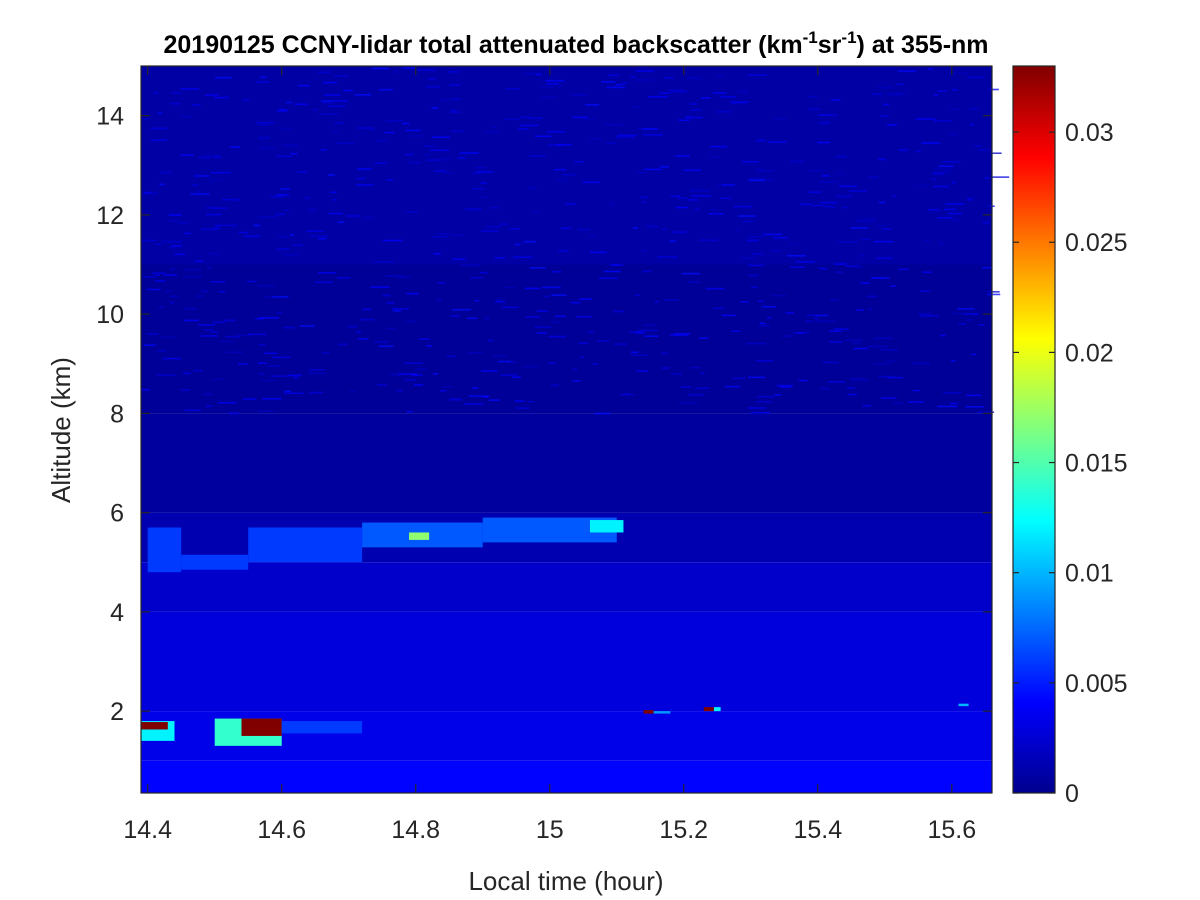 The width and height of the screenshot is (1200, 900). What do you see at coordinates (1096, 684) in the screenshot?
I see `colorbar-tick-label: 0.005` at bounding box center [1096, 684].